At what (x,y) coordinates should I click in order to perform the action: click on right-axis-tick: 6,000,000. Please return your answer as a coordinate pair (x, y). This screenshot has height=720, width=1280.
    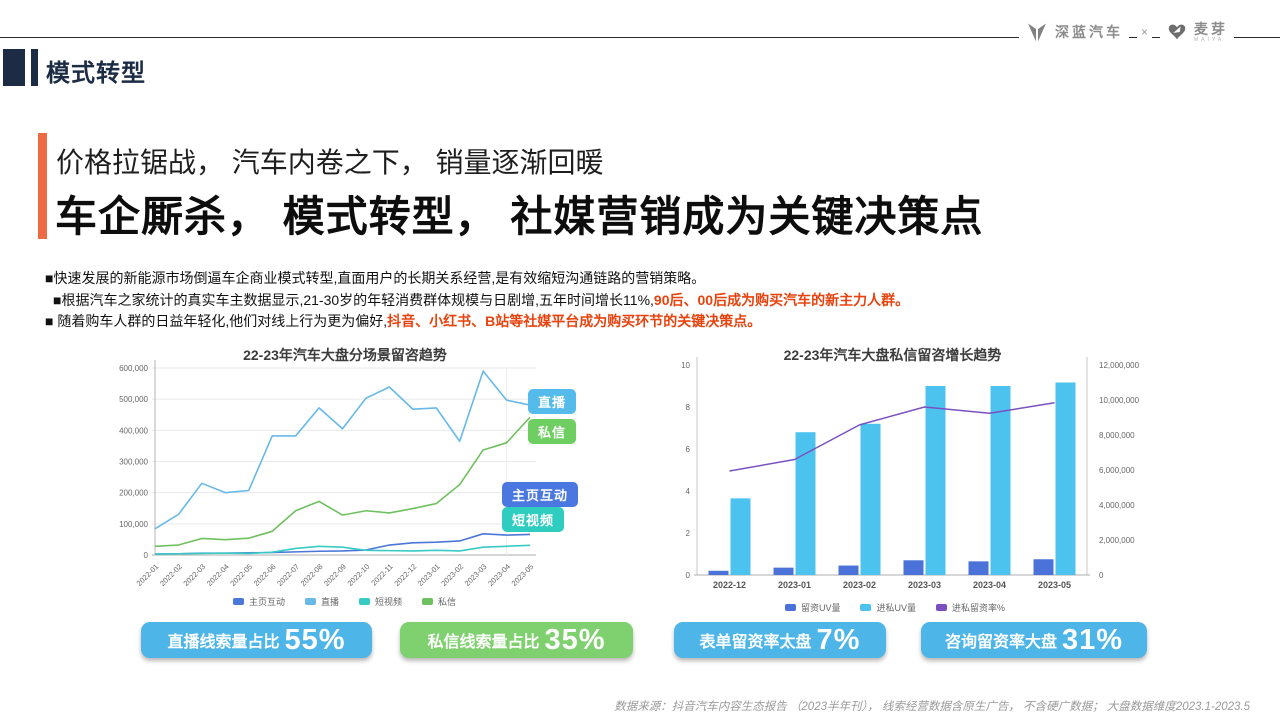
    Looking at the image, I should click on (1117, 470).